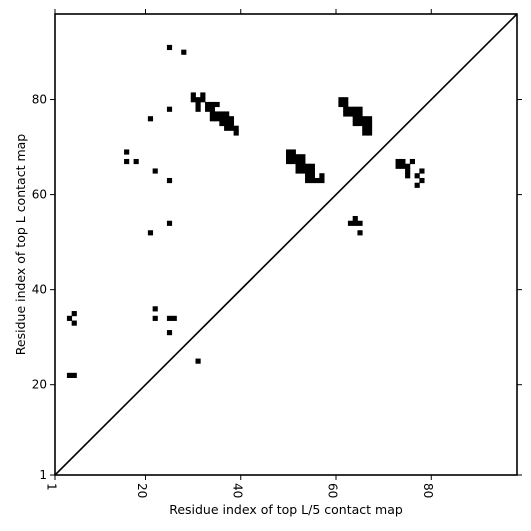  What do you see at coordinates (43, 475) in the screenshot?
I see `y-tick-label: 1` at bounding box center [43, 475].